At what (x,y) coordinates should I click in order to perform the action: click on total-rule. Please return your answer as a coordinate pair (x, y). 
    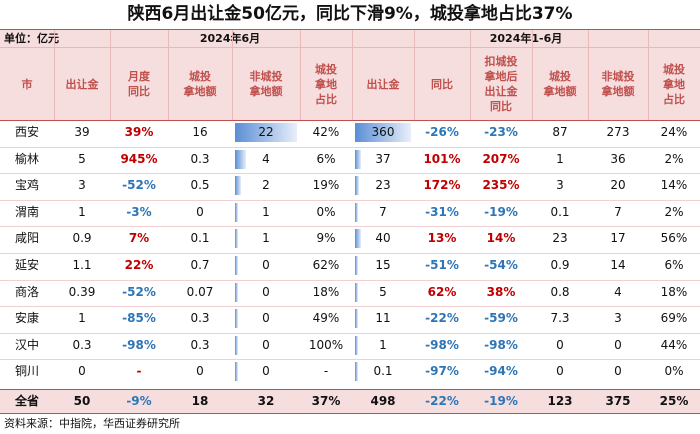
    Looking at the image, I should click on (350, 389).